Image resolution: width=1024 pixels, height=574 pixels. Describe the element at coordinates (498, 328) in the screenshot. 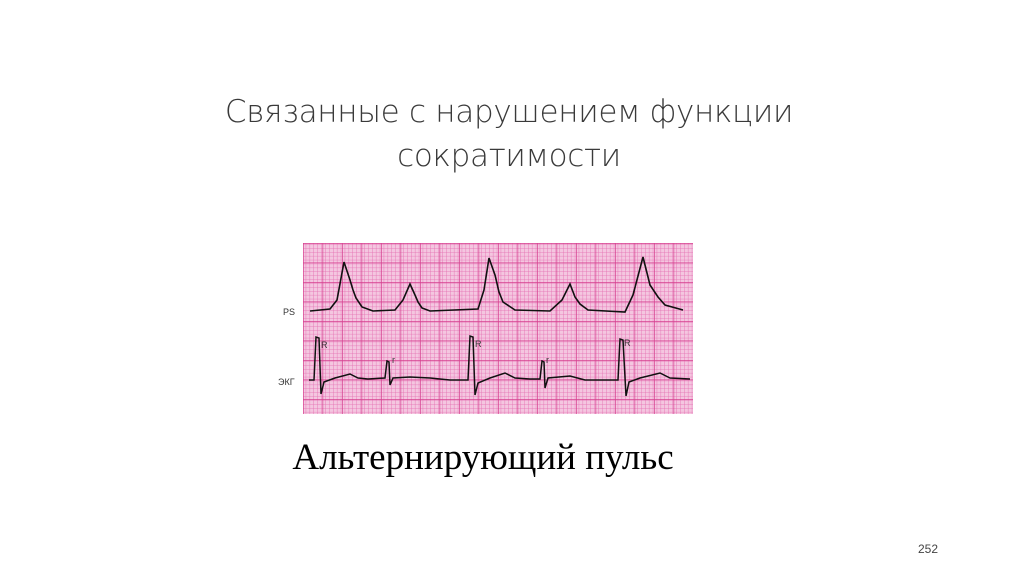

I see `ecg-grid` at that location.